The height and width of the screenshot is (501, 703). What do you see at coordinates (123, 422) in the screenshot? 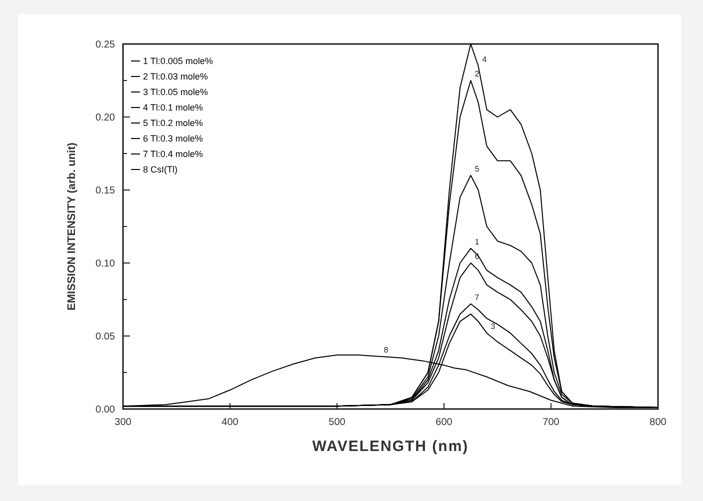
I see `x-tick-label: 300` at bounding box center [123, 422].